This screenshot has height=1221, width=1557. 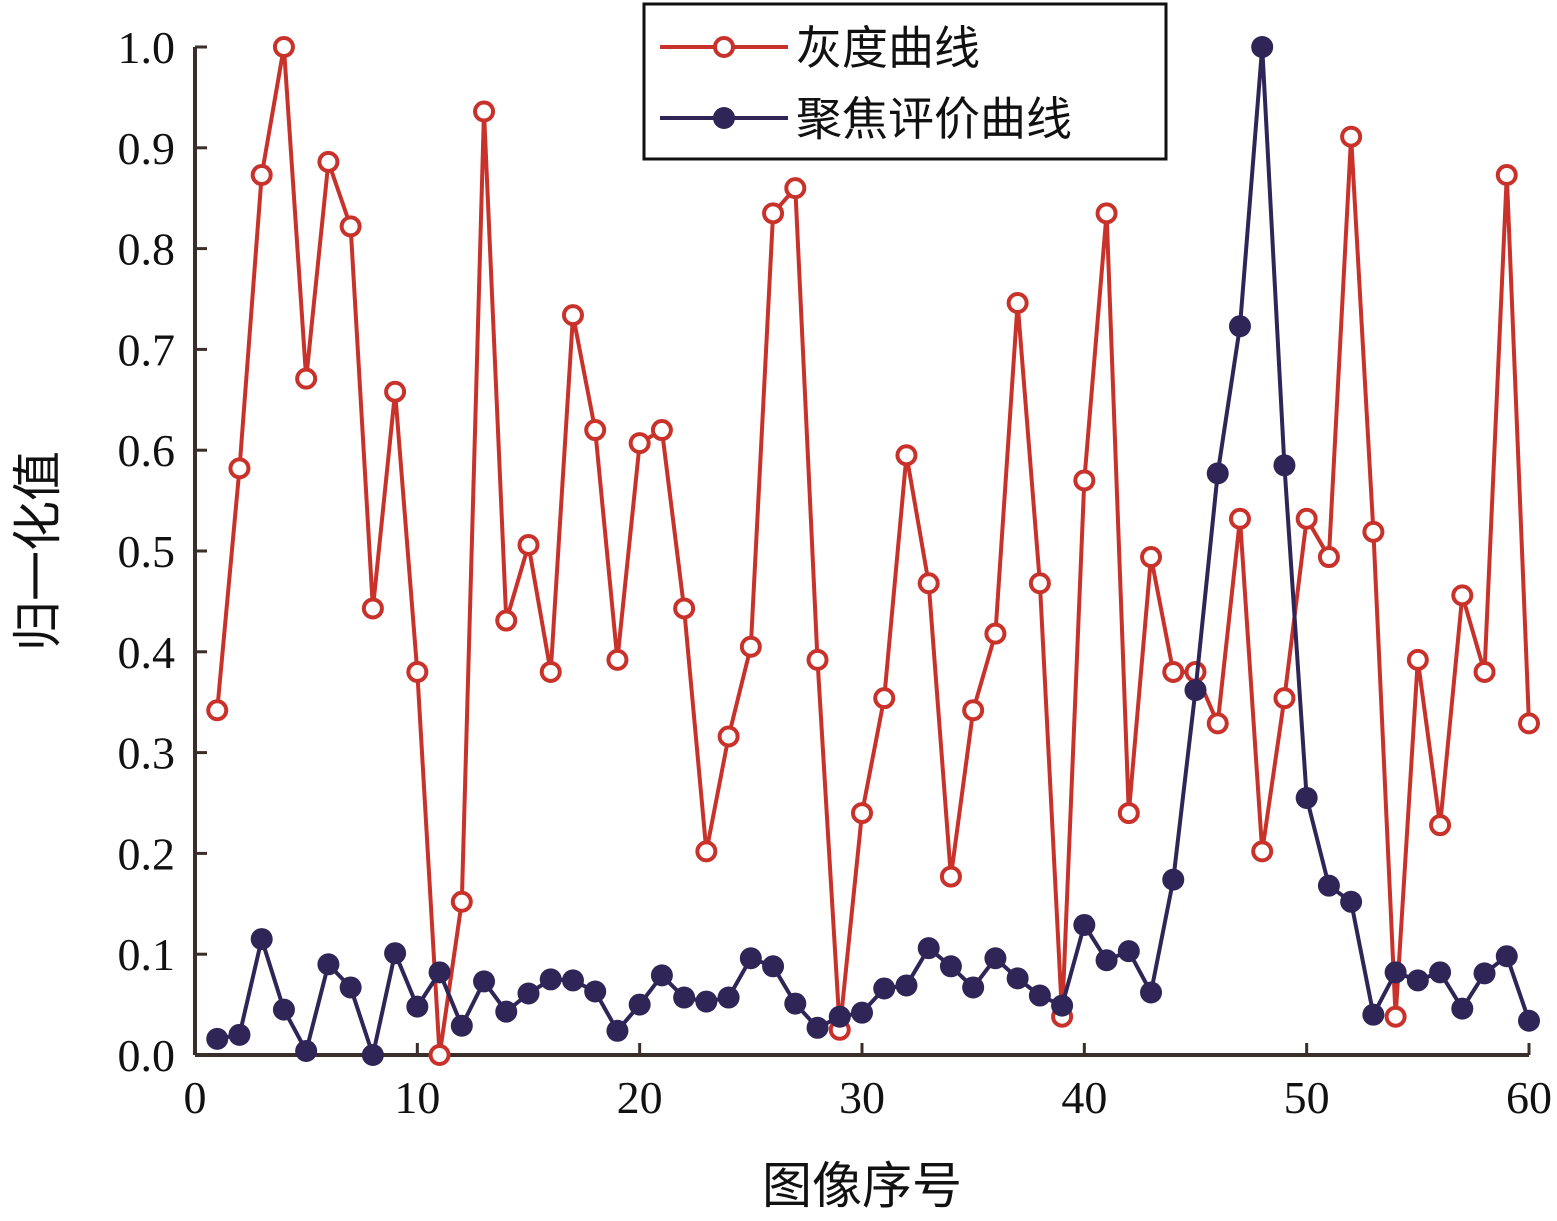 What do you see at coordinates (147, 450) in the screenshot?
I see `y-tick-label: 0.6` at bounding box center [147, 450].